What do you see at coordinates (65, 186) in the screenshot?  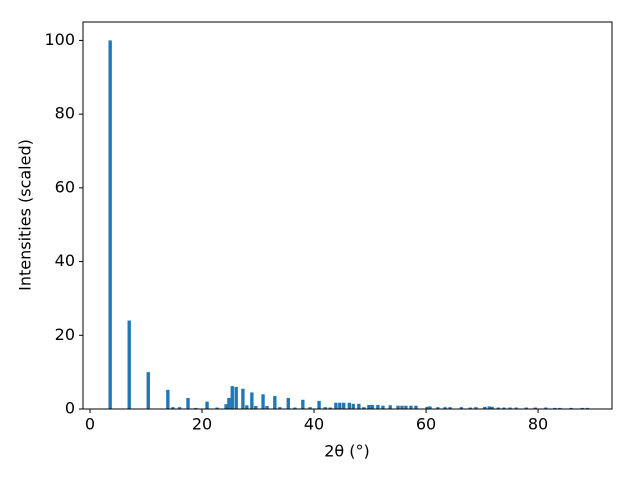 I see `y-tick-label: 60` at bounding box center [65, 186].